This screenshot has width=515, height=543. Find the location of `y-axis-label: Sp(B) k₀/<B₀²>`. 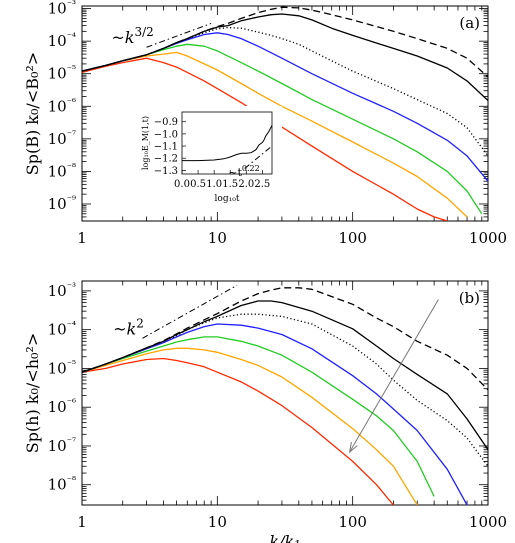

y-axis-label: Sp(B) k₀/<B₀²> is located at coordinates (32, 113).